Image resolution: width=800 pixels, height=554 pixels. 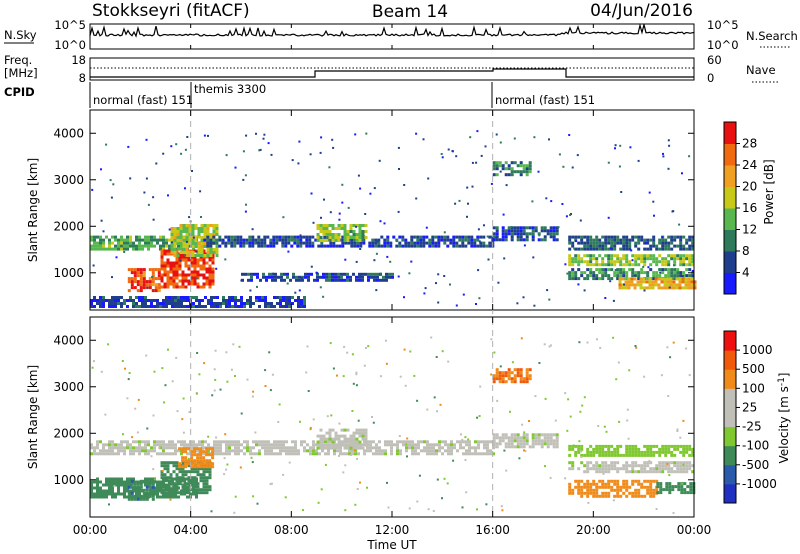 I want to click on power-colorbar-tick-label: 24, so click(x=749, y=165).